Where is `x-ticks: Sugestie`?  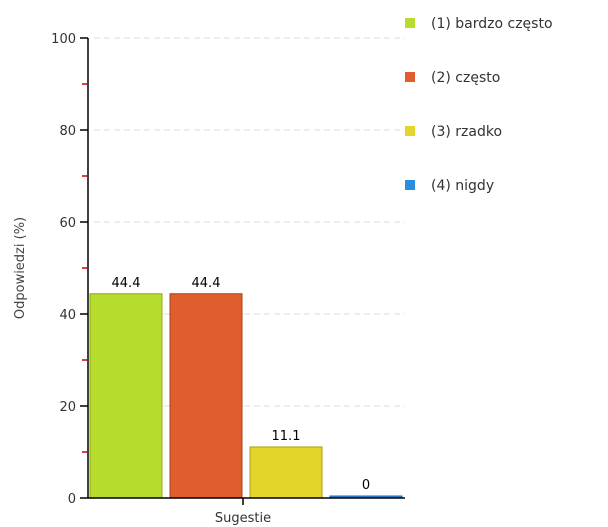
x-ticks: Sugestie is located at coordinates (243, 512).